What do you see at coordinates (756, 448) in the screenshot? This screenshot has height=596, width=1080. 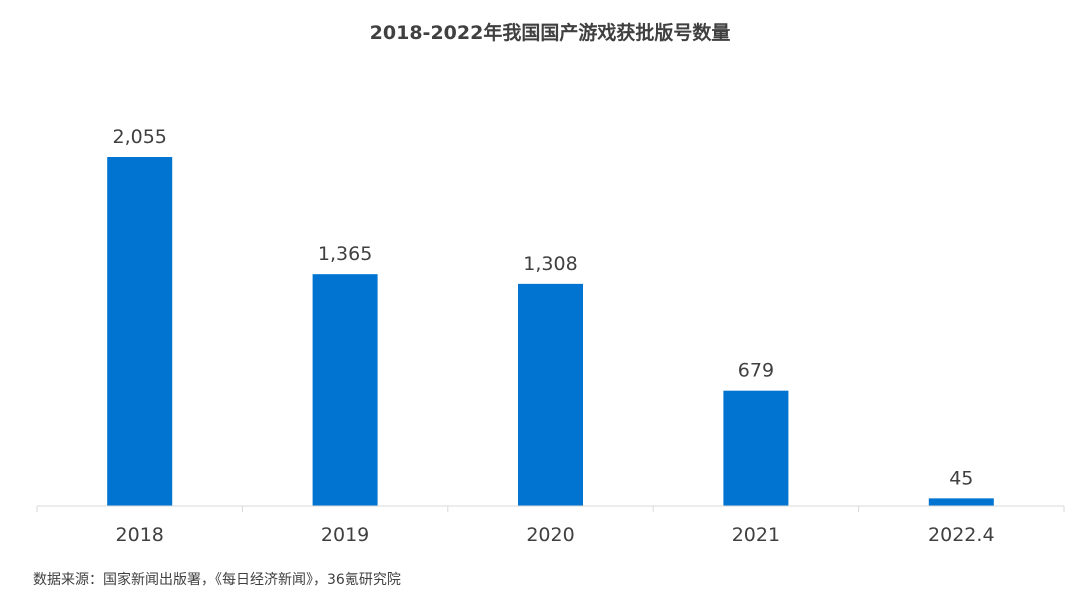 I see `bar-2021` at bounding box center [756, 448].